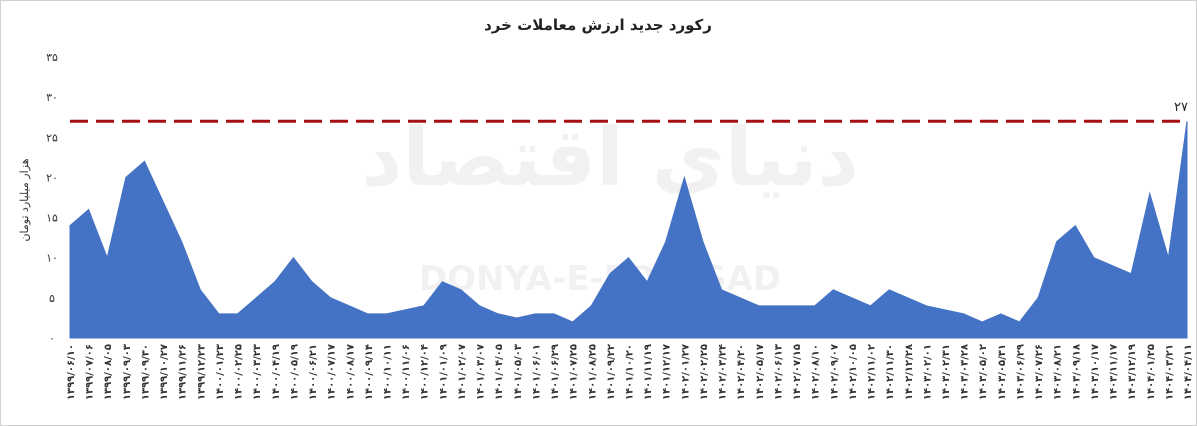 This screenshot has height=426, width=1197. I want to click on y-tick-label: ۲۵, so click(52, 137).